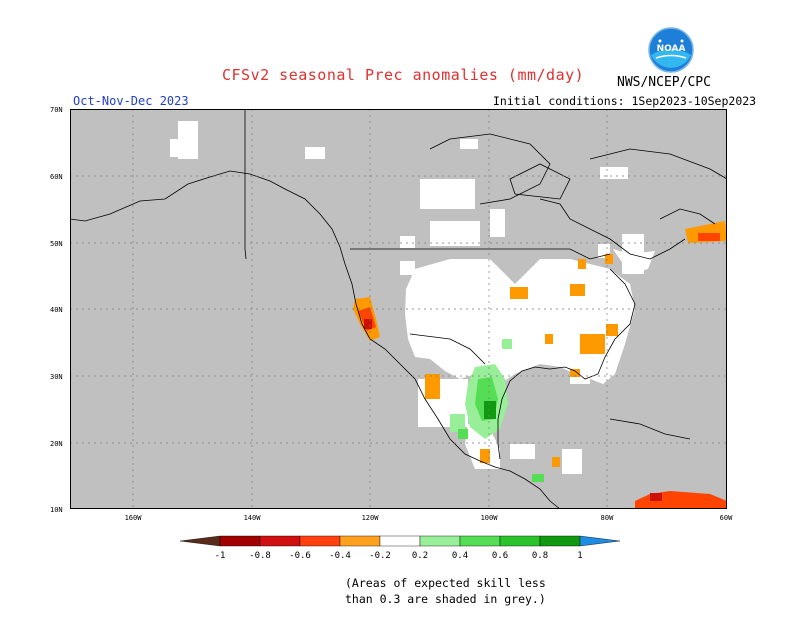 The height and width of the screenshot is (618, 800). I want to click on legend-tick-label: 0.6, so click(500, 556).